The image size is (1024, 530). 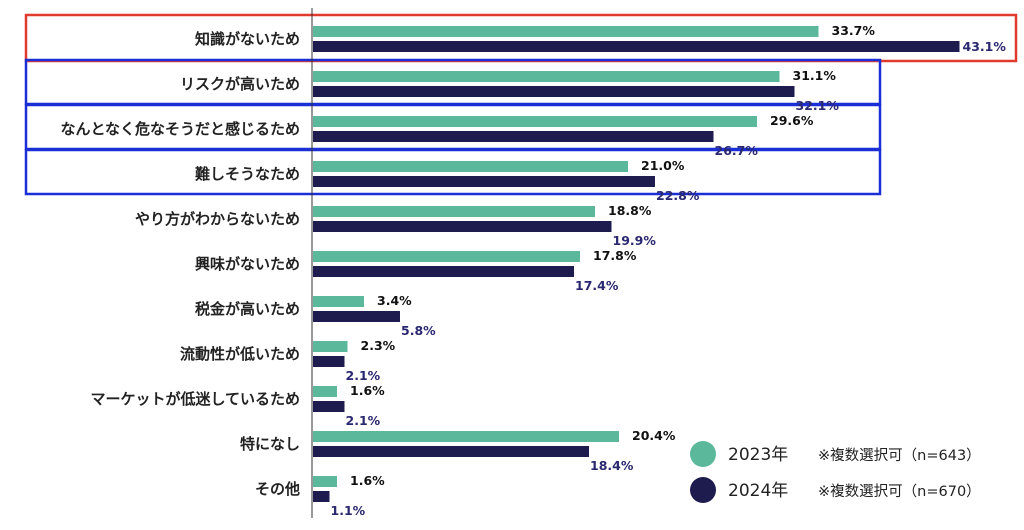 I want to click on legend-swatch-2024, so click(x=703, y=490).